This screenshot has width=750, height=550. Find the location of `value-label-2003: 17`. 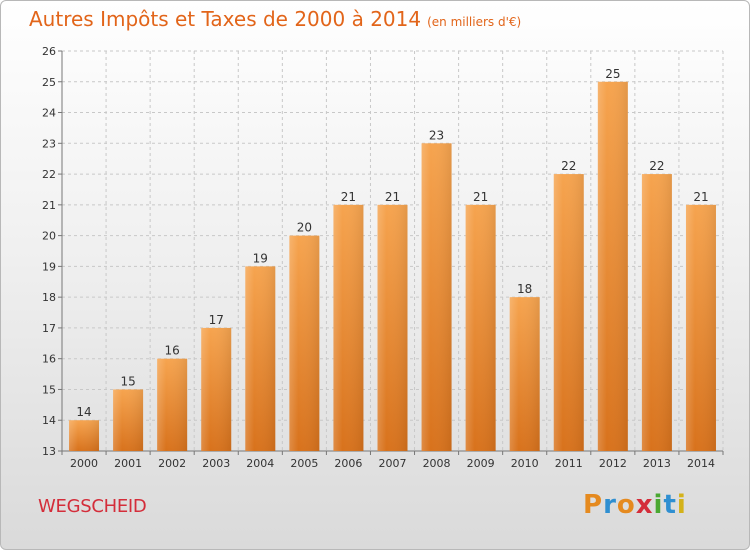

value-label-2003: 17 is located at coordinates (216, 320).